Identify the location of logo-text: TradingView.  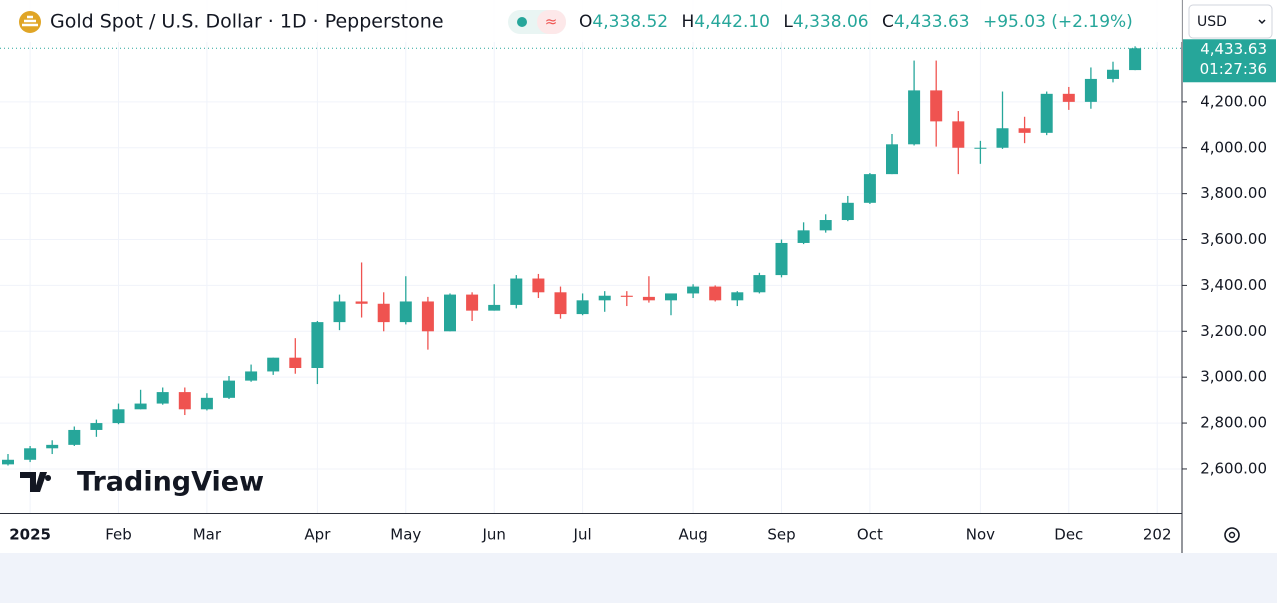
(170, 482).